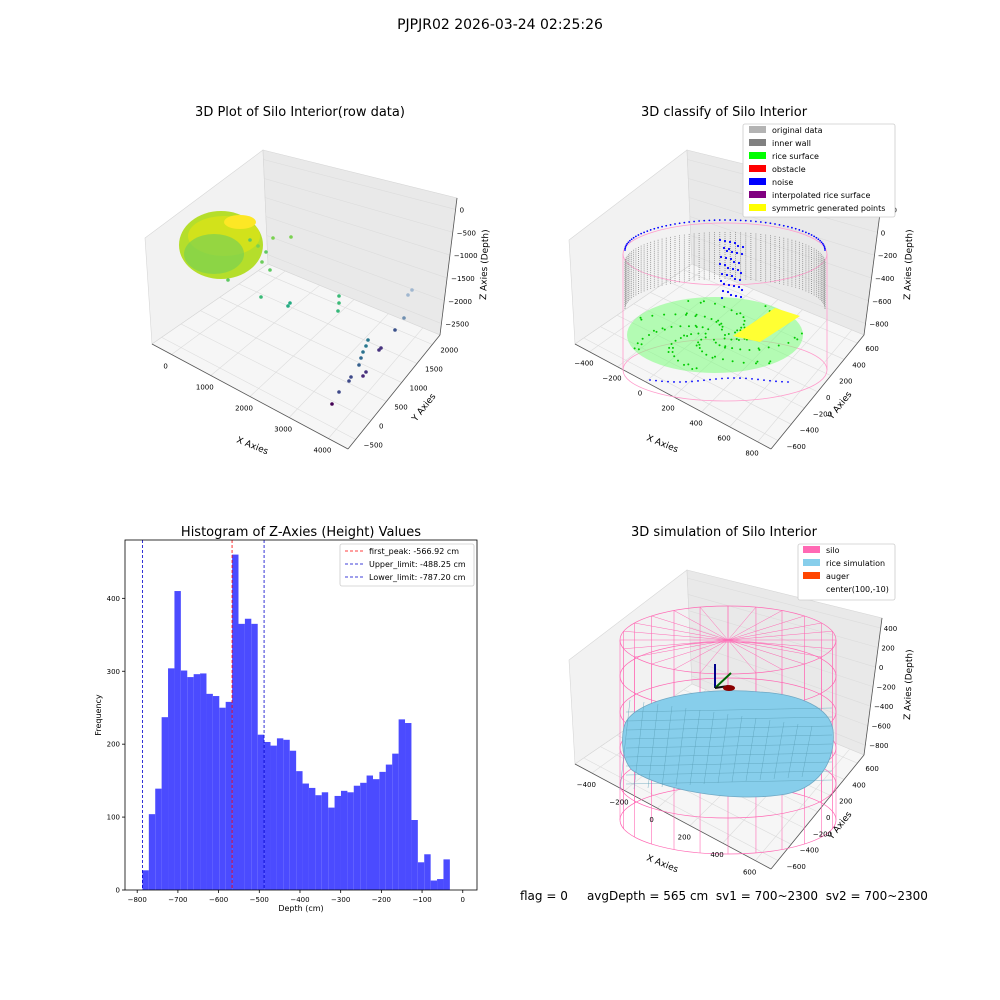 This screenshot has height=1000, width=1000. Describe the element at coordinates (796, 867) in the screenshot. I see `y-tick-label: −600` at that location.